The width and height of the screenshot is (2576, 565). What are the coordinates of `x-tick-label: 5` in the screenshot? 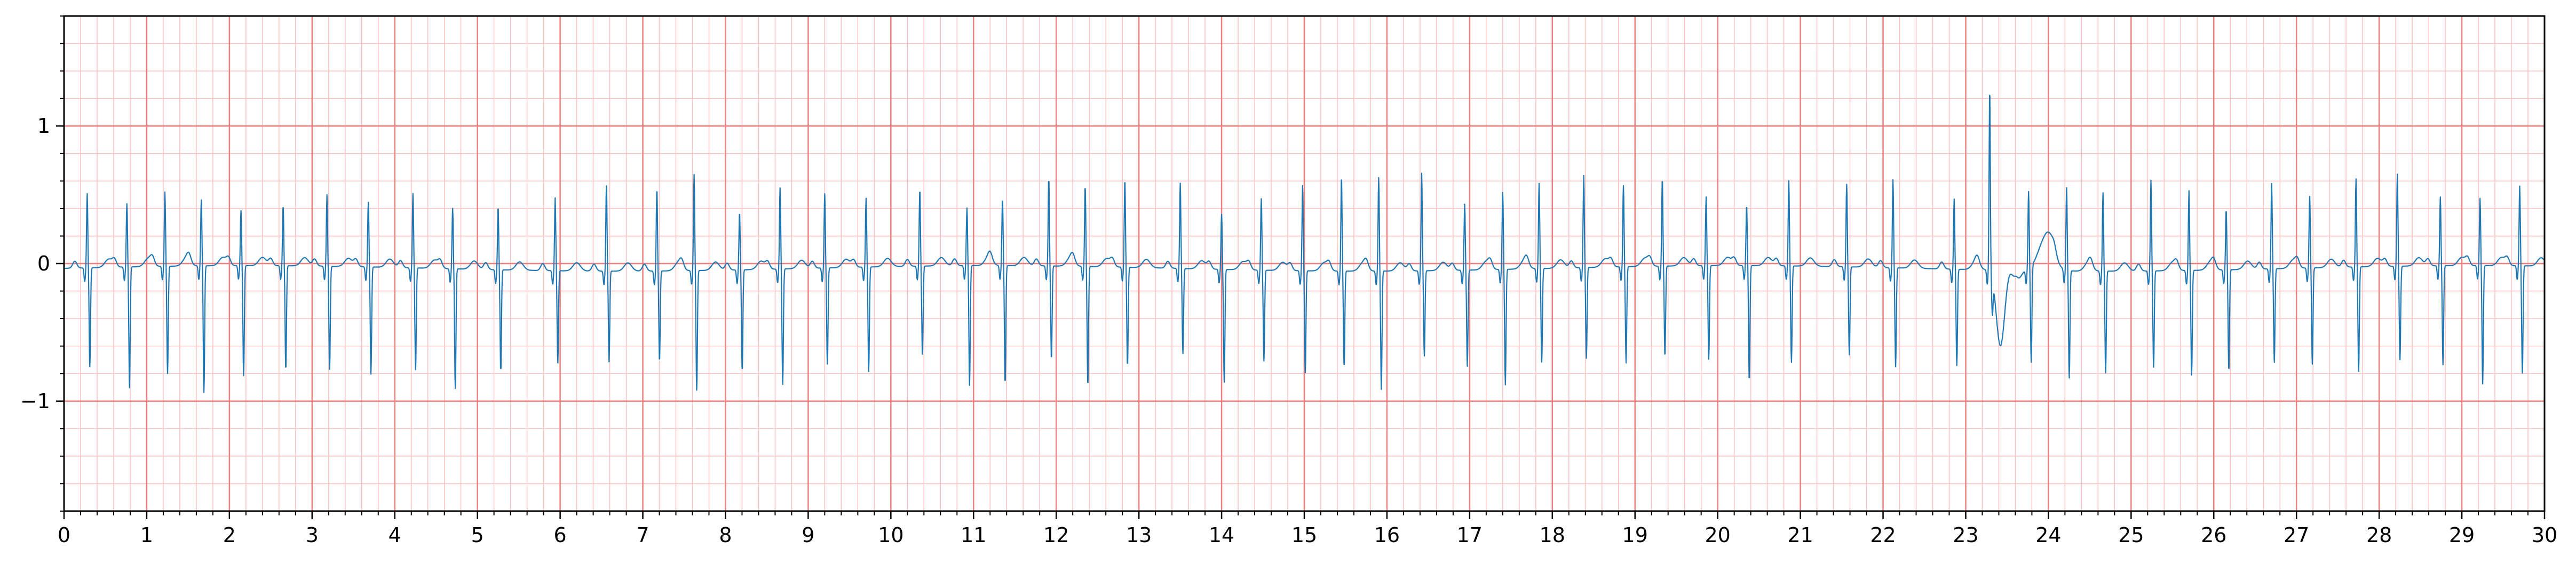 It's located at (477, 535).